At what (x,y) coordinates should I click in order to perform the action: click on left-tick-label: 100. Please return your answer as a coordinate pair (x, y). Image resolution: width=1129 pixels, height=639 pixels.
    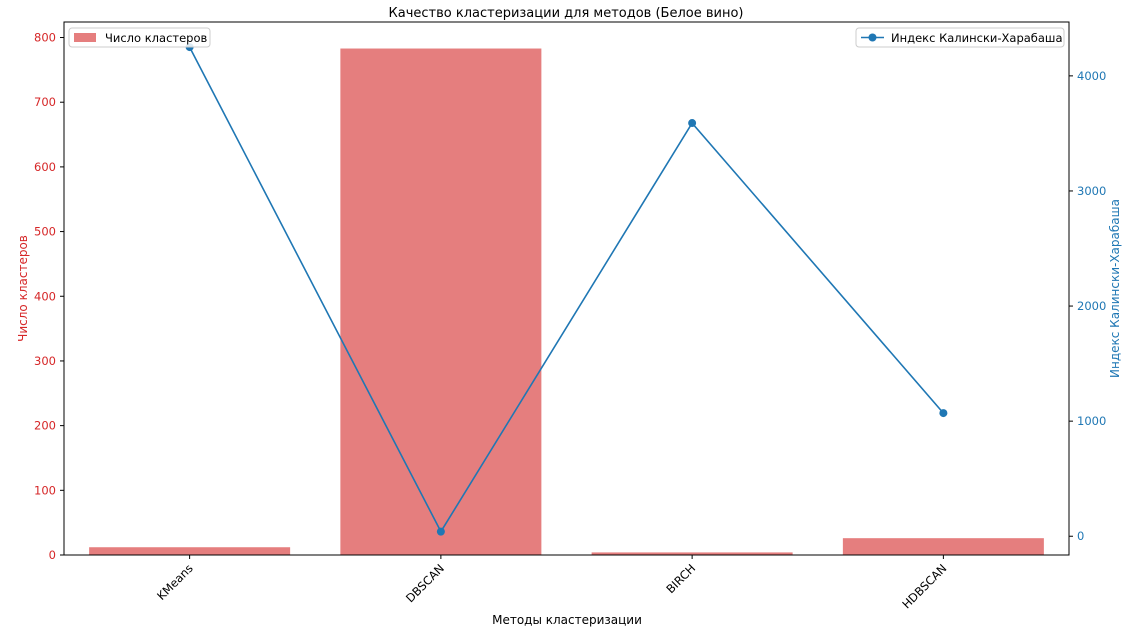
    Looking at the image, I should click on (45, 490).